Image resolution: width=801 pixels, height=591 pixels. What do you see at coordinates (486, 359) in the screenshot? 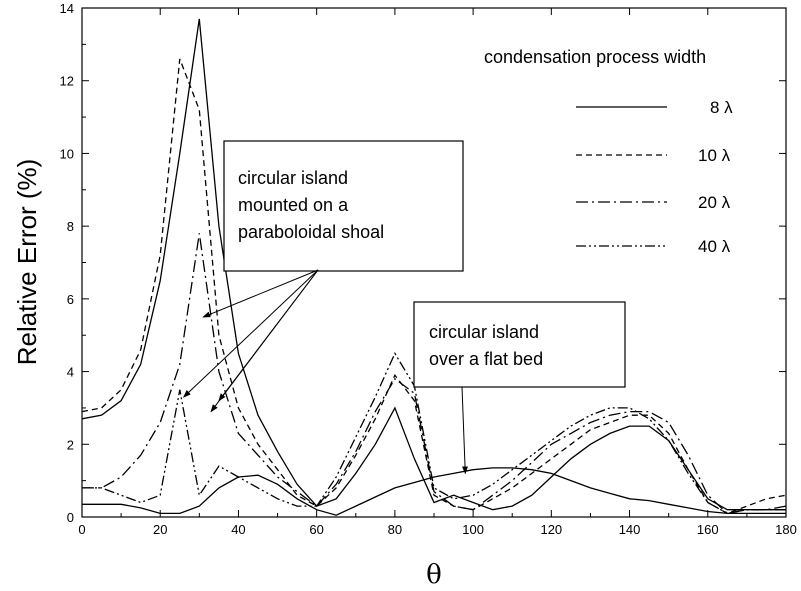
I see `annotation-flat-line-2: over a flat bed` at bounding box center [486, 359].